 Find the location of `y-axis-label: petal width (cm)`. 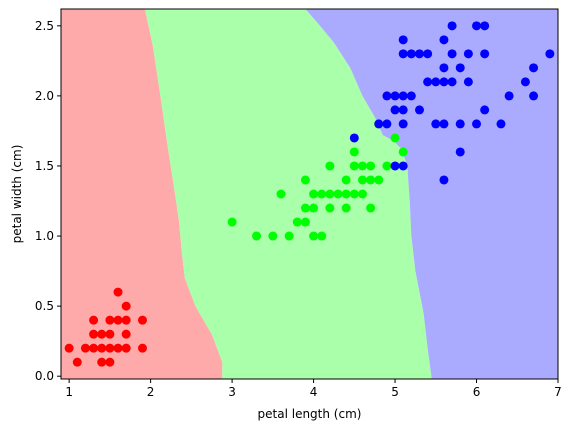

y-axis-label: petal width (cm) is located at coordinates (17, 194).